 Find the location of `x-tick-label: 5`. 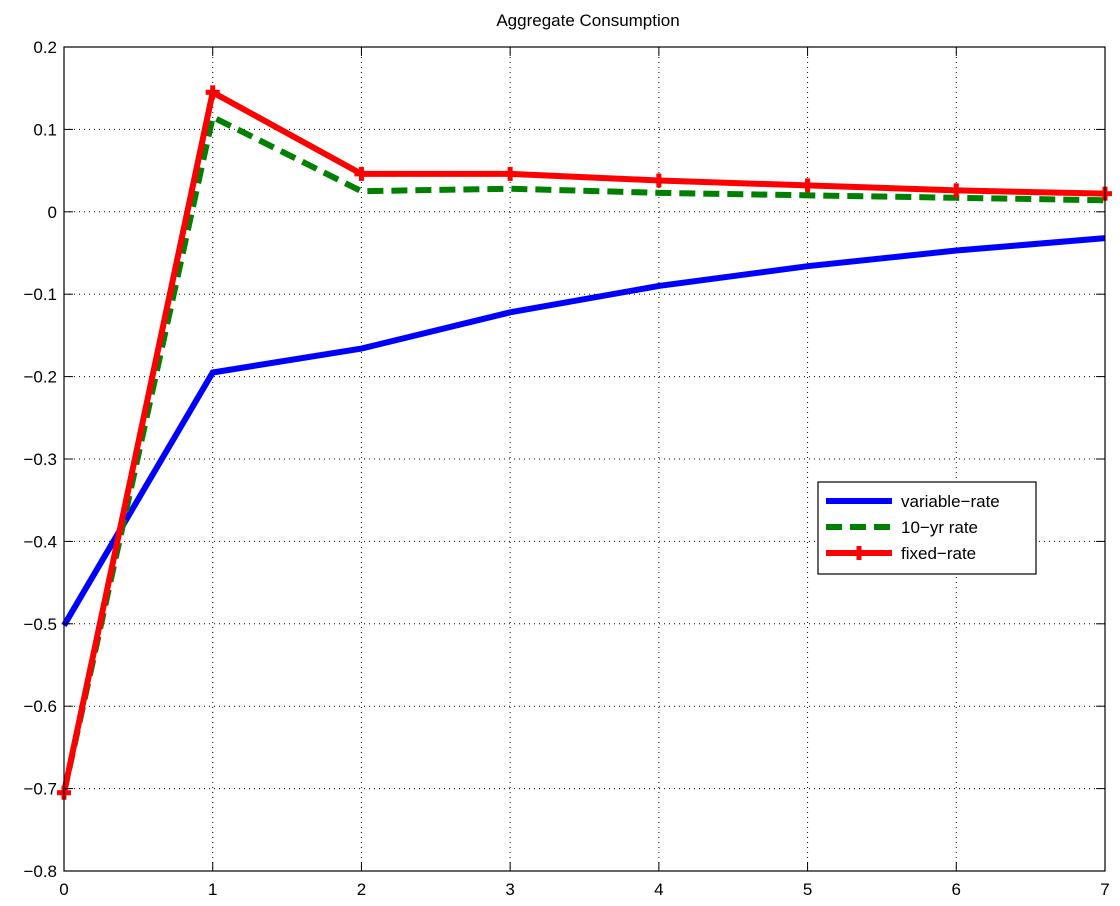

x-tick-label: 5 is located at coordinates (807, 889).